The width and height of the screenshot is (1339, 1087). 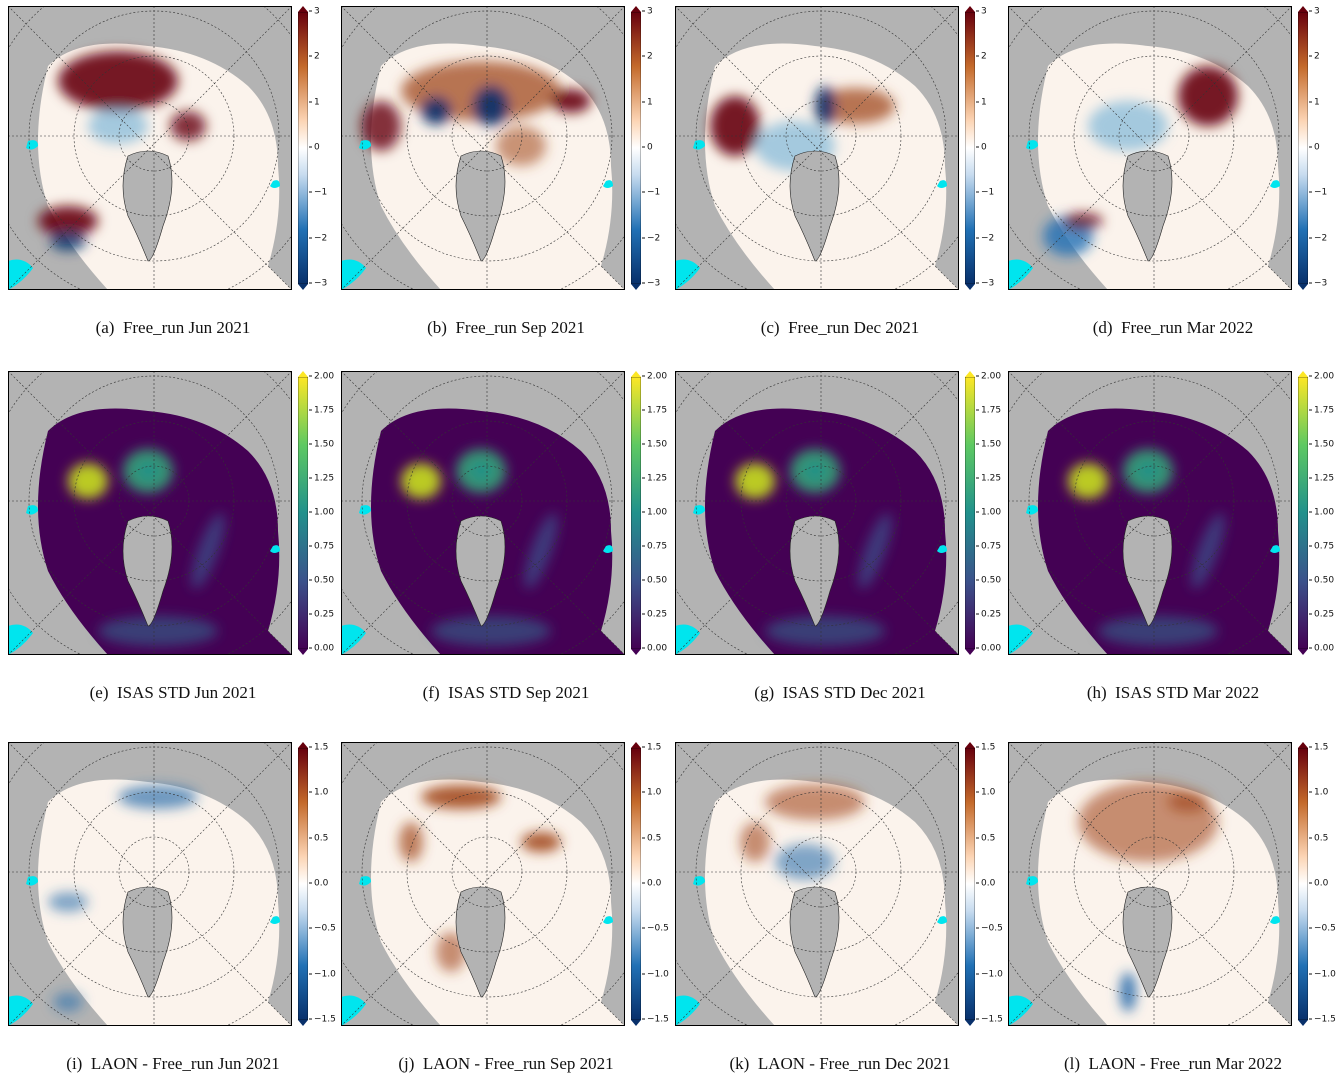 What do you see at coordinates (406, 1063) in the screenshot?
I see `panel-label: (j)` at bounding box center [406, 1063].